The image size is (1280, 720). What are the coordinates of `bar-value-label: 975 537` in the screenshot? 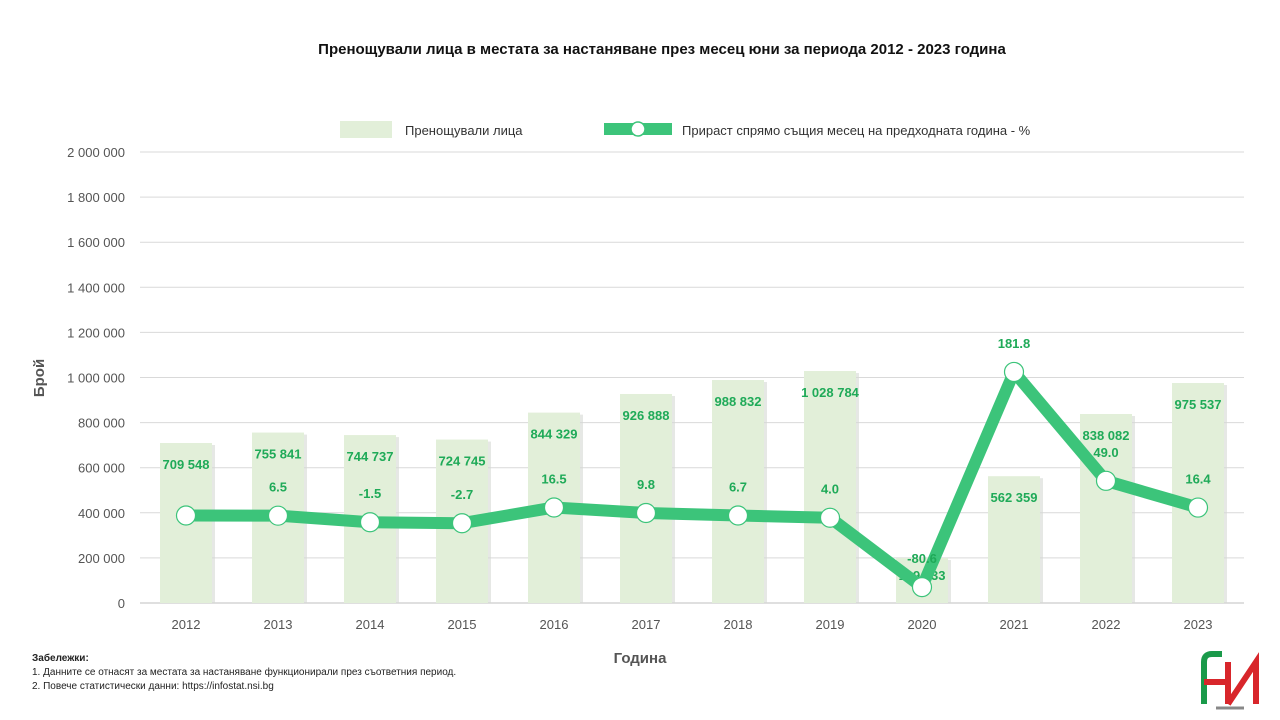 It's located at (1198, 404).